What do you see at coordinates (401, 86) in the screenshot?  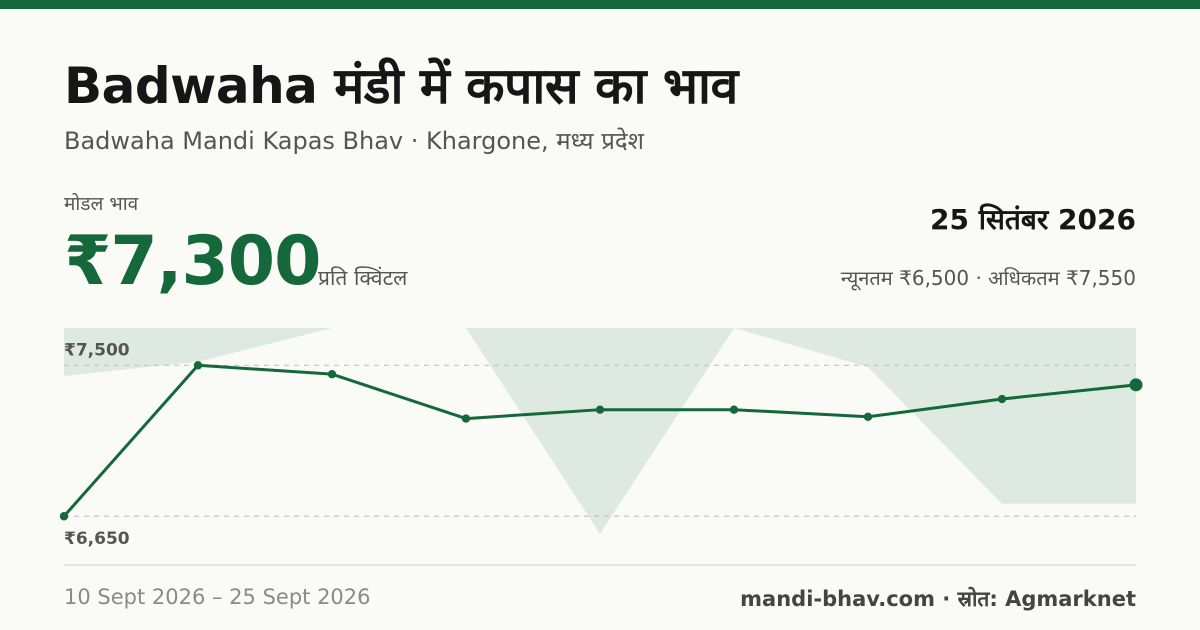 I see `page-title: Badwaha मंडी में कपास का भाव` at bounding box center [401, 86].